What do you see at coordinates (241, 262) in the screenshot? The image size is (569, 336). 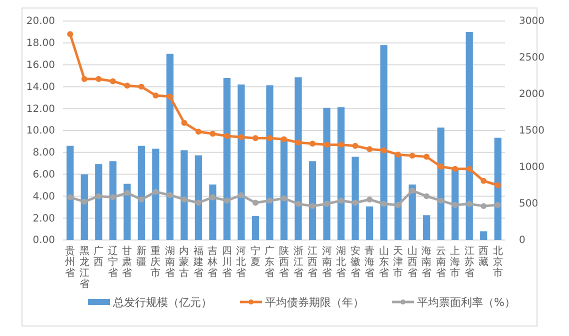 I see `x-tick-label: 河北省` at bounding box center [241, 262].